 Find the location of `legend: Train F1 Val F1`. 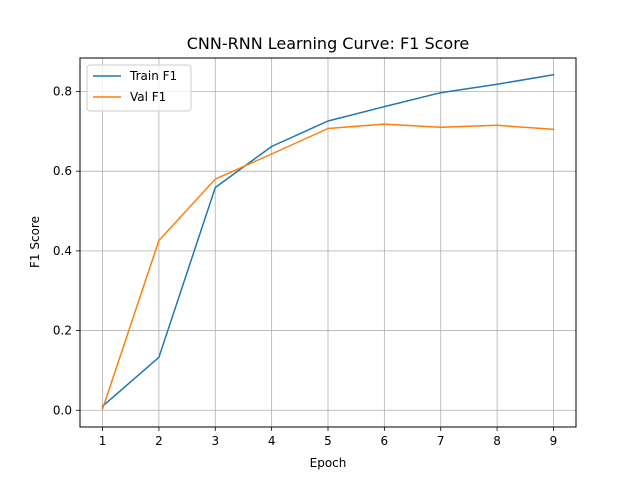

legend: Train F1 Val F1 is located at coordinates (139, 88).